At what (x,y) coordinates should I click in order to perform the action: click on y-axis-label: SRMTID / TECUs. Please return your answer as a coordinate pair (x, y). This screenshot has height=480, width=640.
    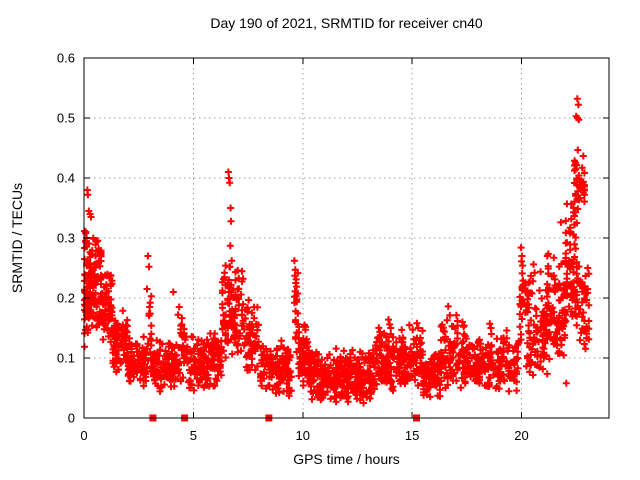
    Looking at the image, I should click on (17, 238).